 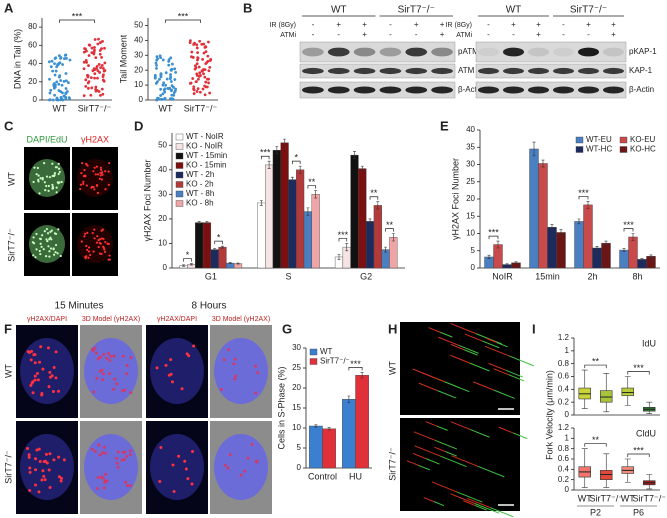 What do you see at coordinates (606, 396) in the screenshot?
I see `box` at bounding box center [606, 396].